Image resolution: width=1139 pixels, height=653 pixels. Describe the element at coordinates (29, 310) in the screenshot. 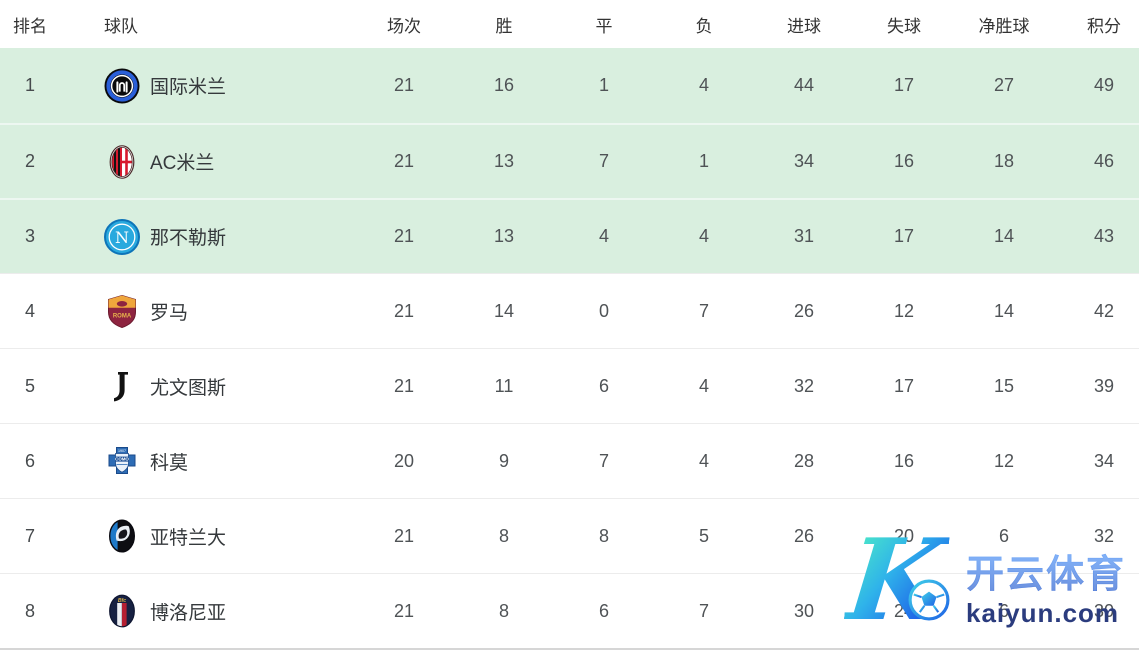

I see `rank-cell: 4` at that location.